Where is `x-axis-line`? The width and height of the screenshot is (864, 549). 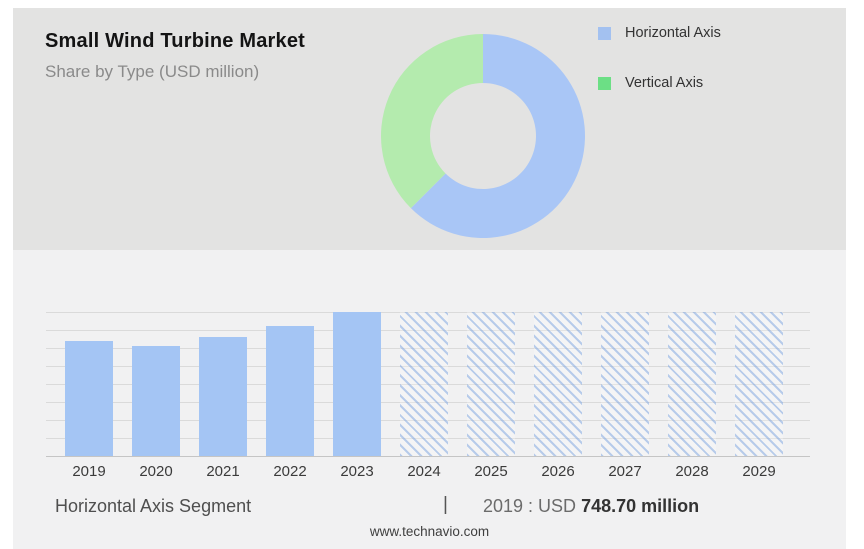
x-axis-line is located at coordinates (428, 456).